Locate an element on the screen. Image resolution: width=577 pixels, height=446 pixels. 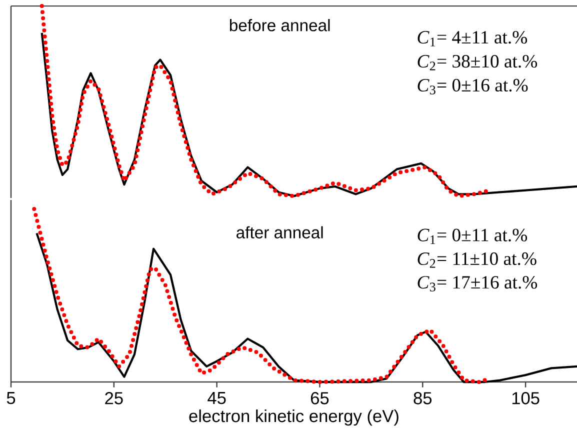
annotation: C$_{2}$= 11±10 at.% is located at coordinates (477, 260).